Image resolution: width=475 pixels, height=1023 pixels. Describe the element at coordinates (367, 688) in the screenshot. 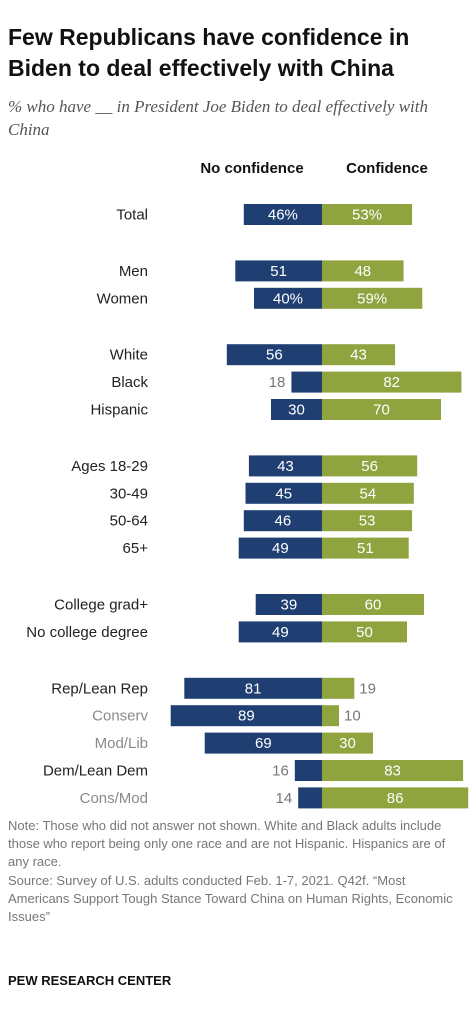

I see `value-label-confidence: 19` at that location.